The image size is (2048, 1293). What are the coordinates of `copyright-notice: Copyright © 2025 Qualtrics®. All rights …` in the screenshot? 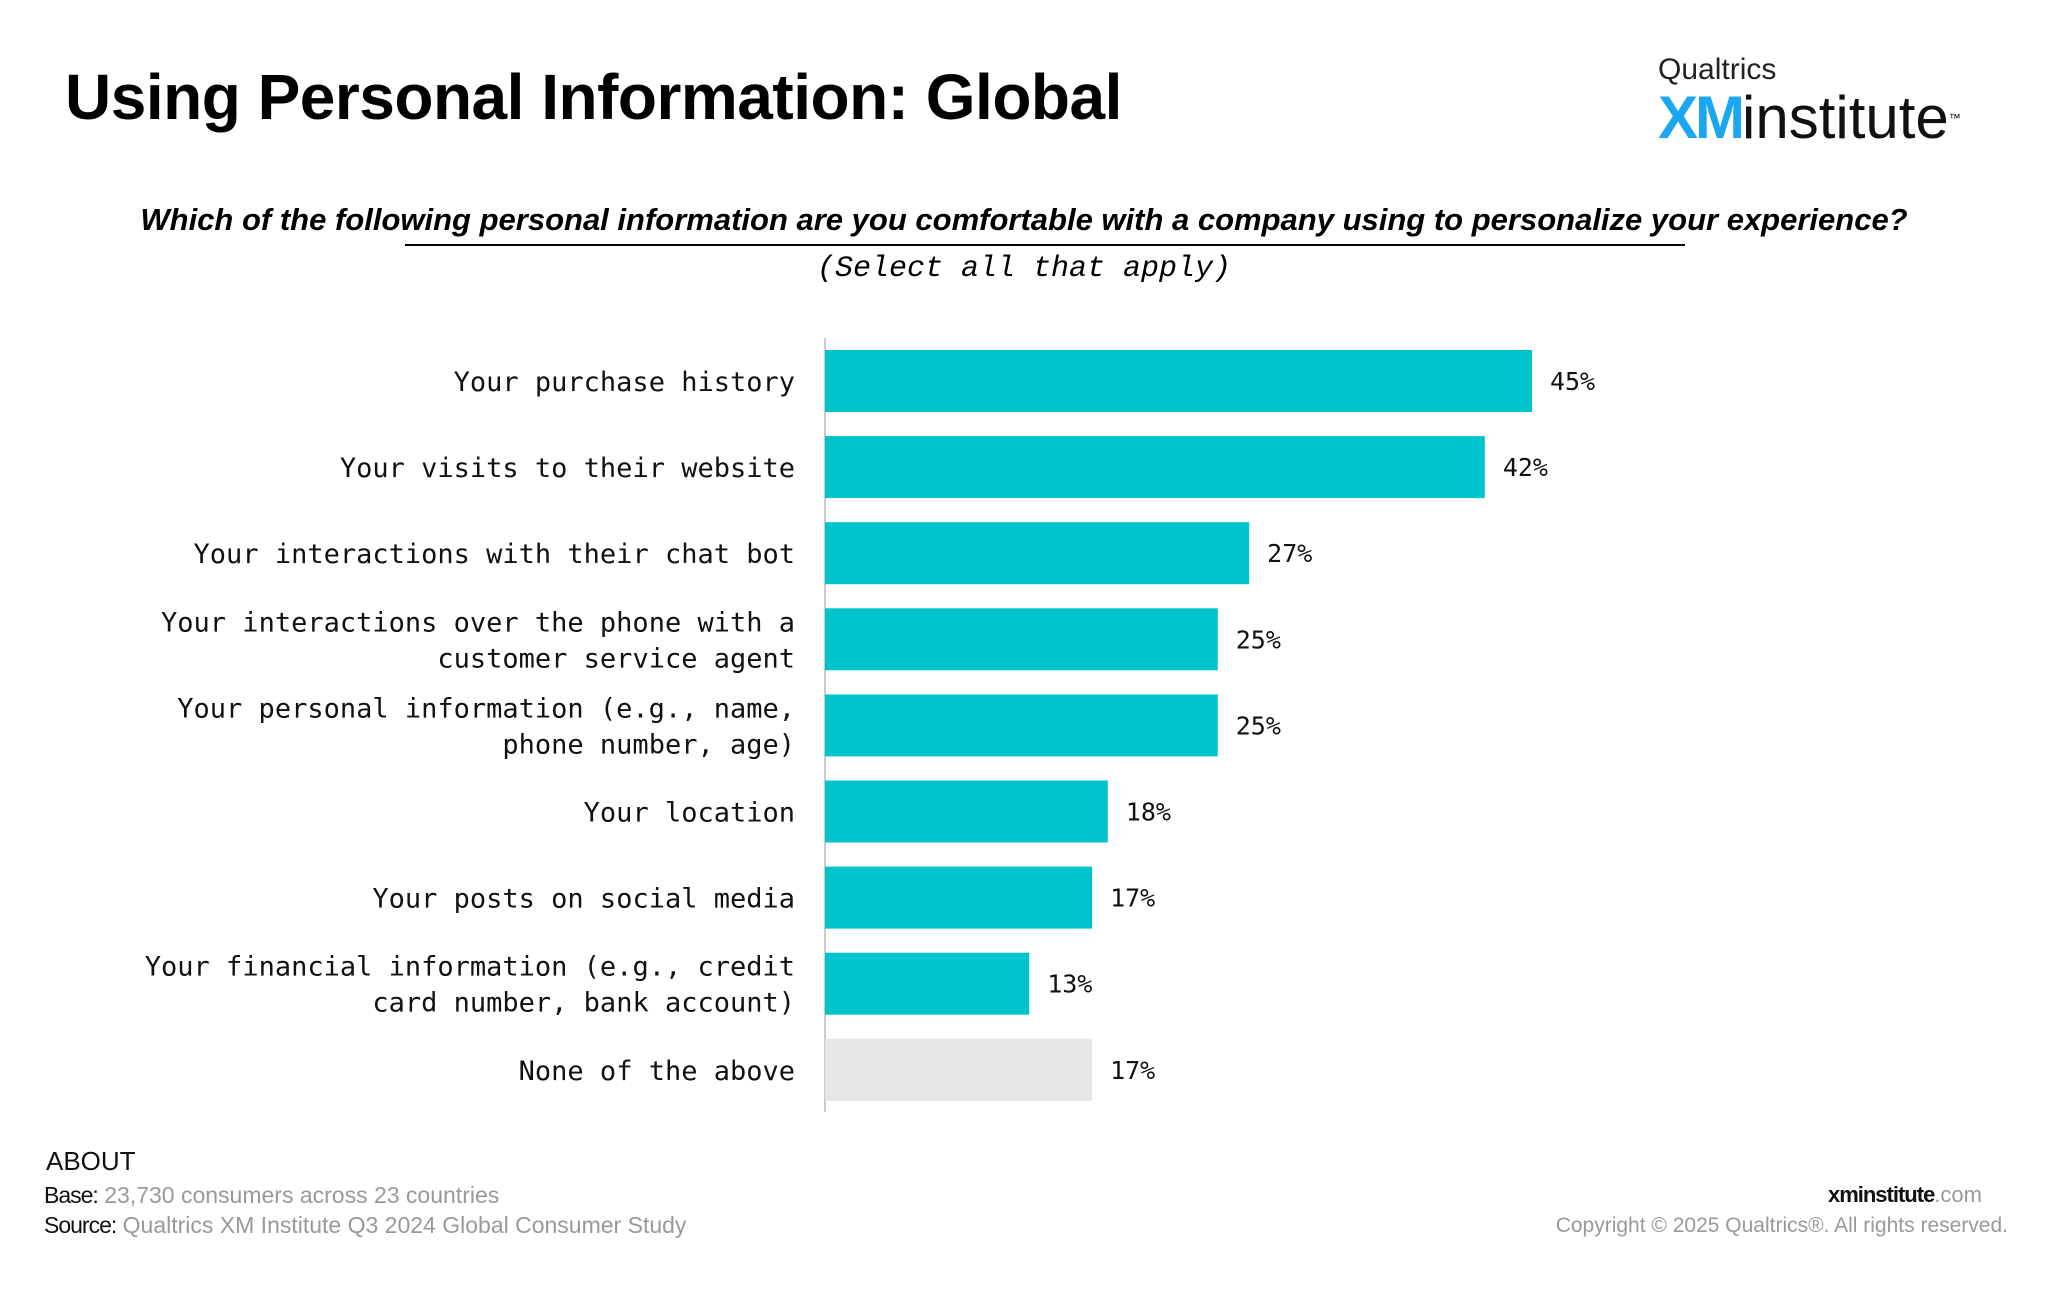 It's located at (1781, 1225).